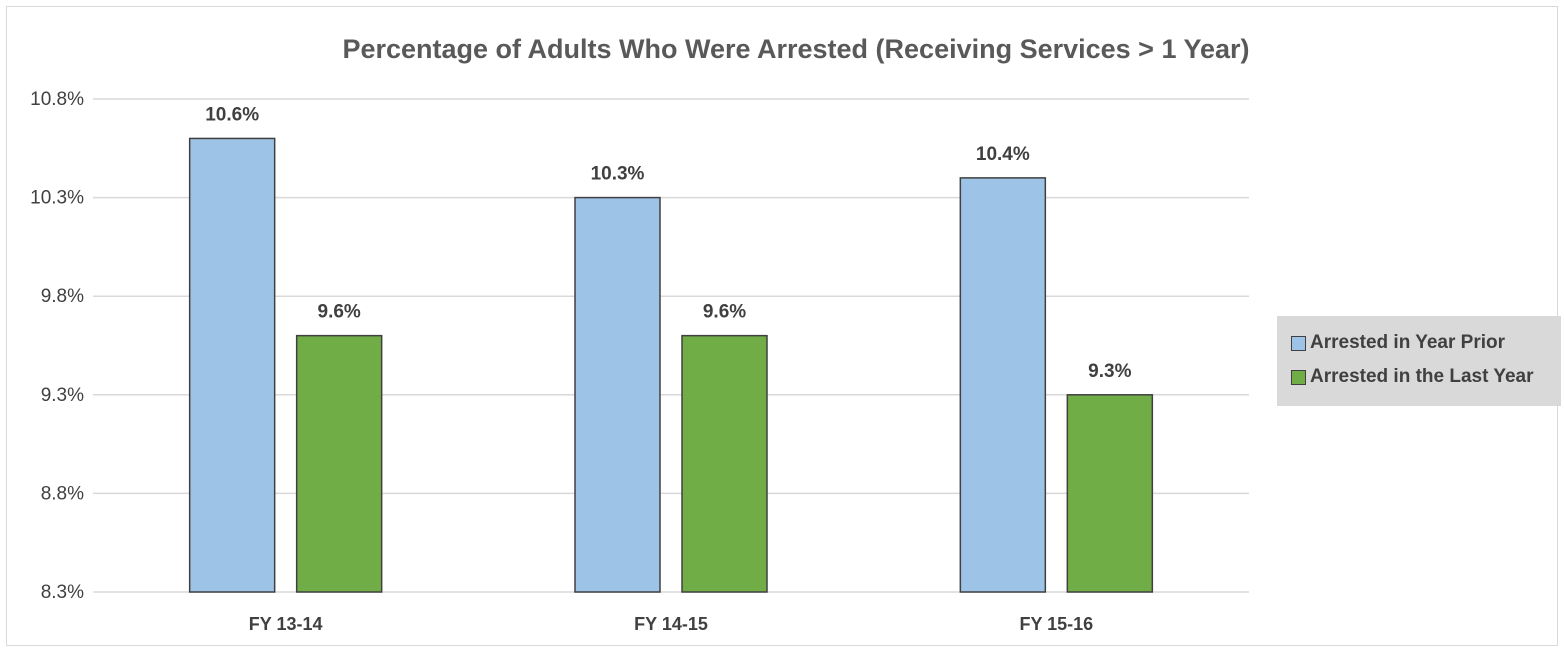  What do you see at coordinates (1422, 376) in the screenshot?
I see `legend-label-last-year: Arrested in the Last Year` at bounding box center [1422, 376].